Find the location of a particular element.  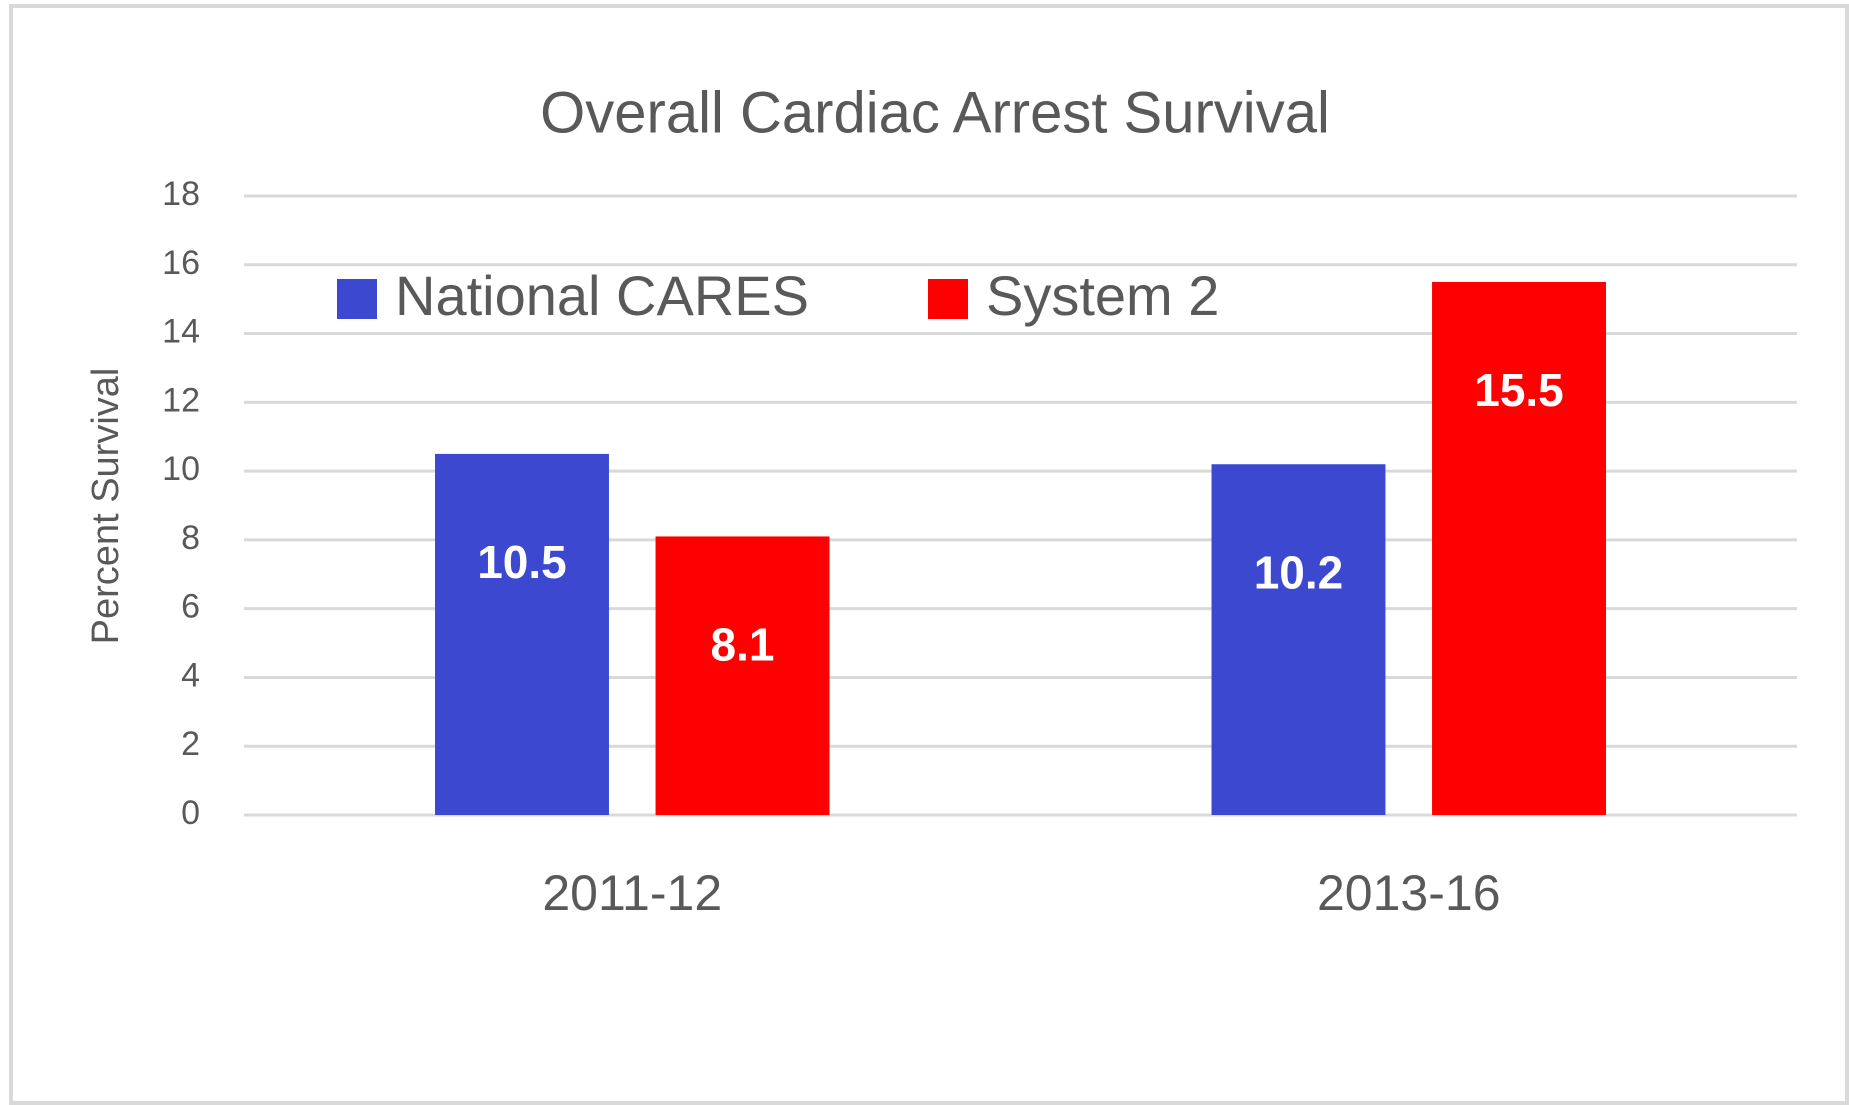

y-tick-label: 18 is located at coordinates (181, 194).